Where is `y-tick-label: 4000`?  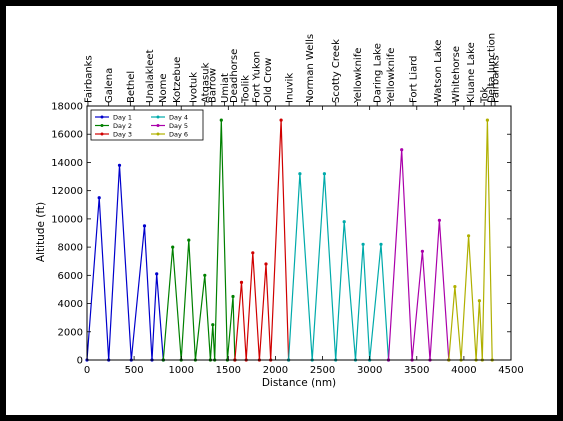 y-tick-label: 4000 is located at coordinates (70, 304).